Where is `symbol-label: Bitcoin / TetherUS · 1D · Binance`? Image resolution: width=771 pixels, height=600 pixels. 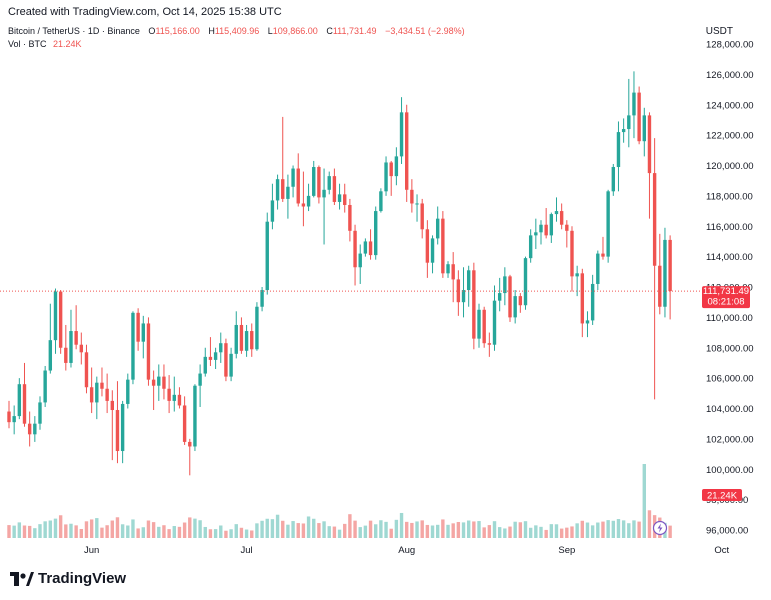
symbol-label: Bitcoin / TetherUS · 1D · Binance is located at coordinates (74, 31).